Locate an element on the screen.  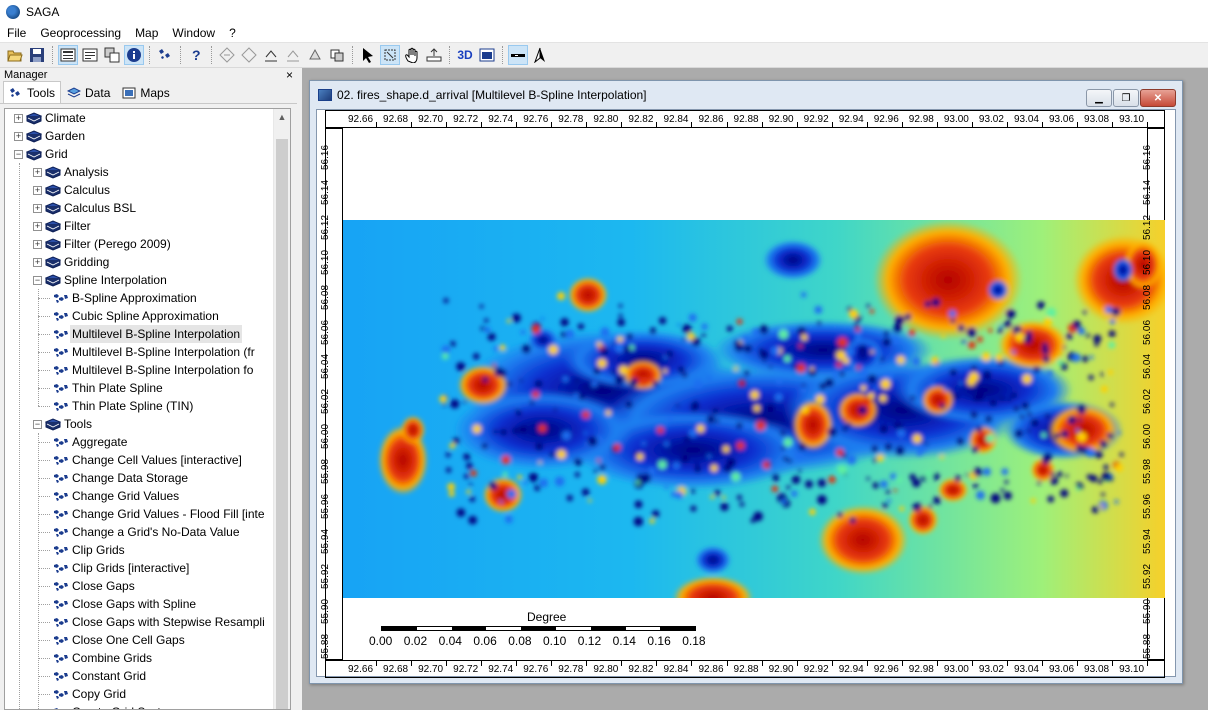
minimize-button: ▁ is located at coordinates (1099, 98).